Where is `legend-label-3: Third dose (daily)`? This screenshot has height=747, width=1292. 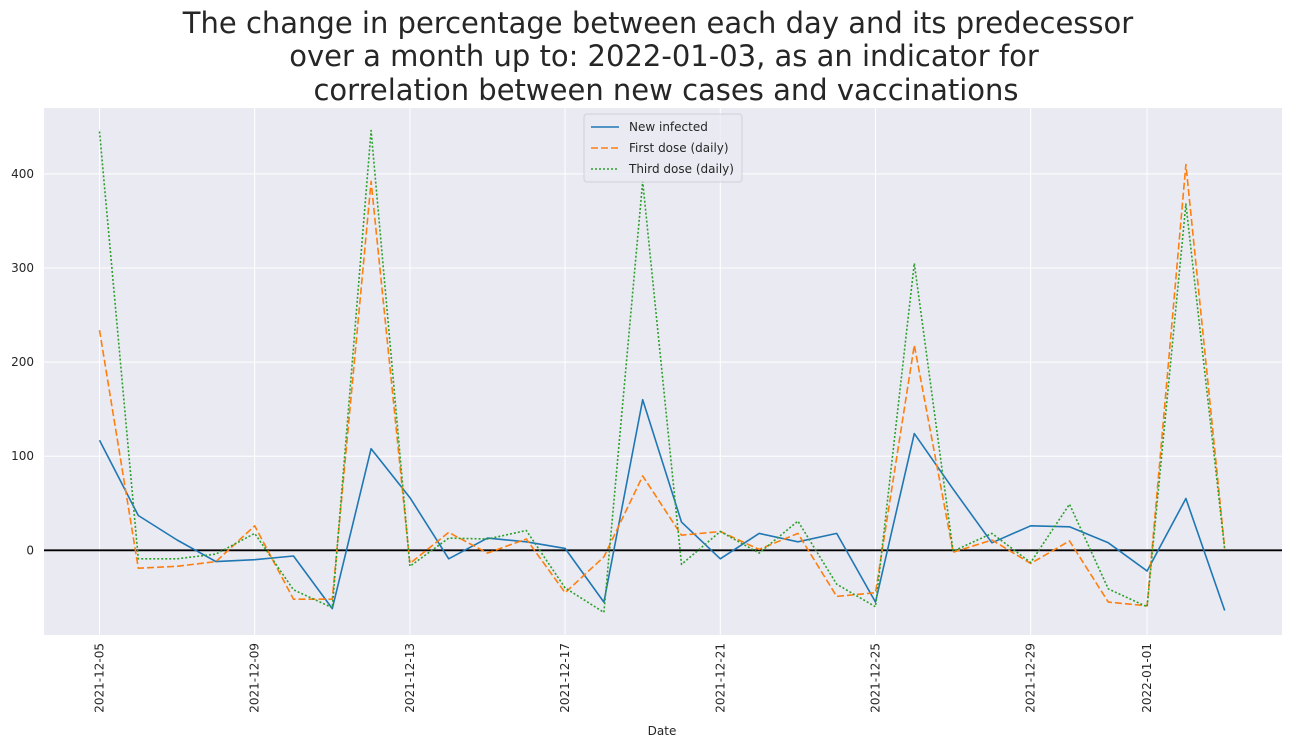 legend-label-3: Third dose (daily) is located at coordinates (681, 169).